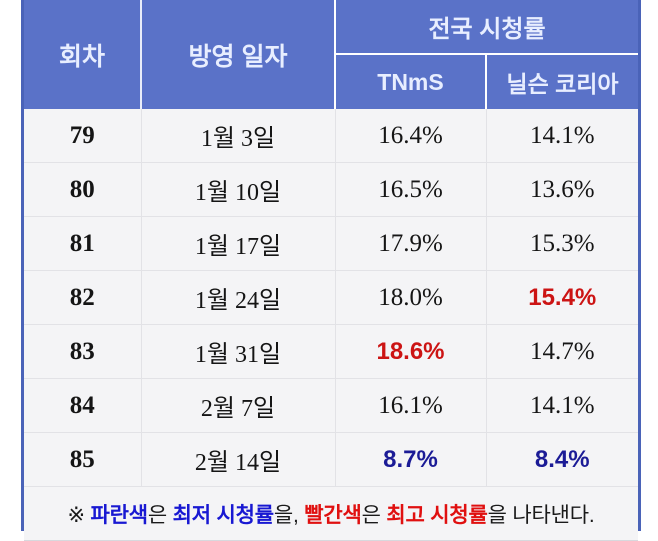  I want to click on cell-air-date: 2월 14일, so click(237, 459).